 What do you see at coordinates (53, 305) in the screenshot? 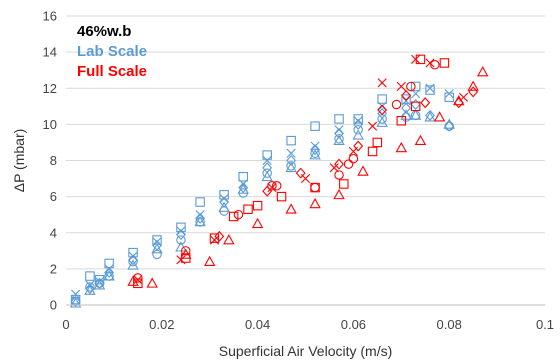
I see `y-tick-label: 0` at bounding box center [53, 305].